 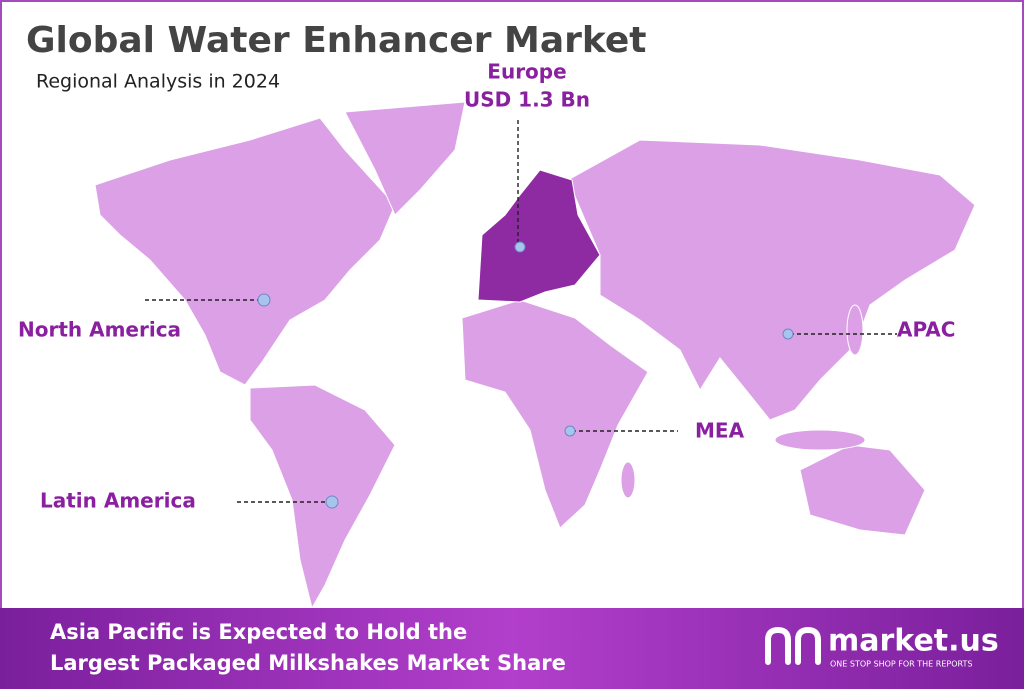 I want to click on logo: market.us ONE STOP SHOP FOR THE REPORTS, so click(x=882, y=646).